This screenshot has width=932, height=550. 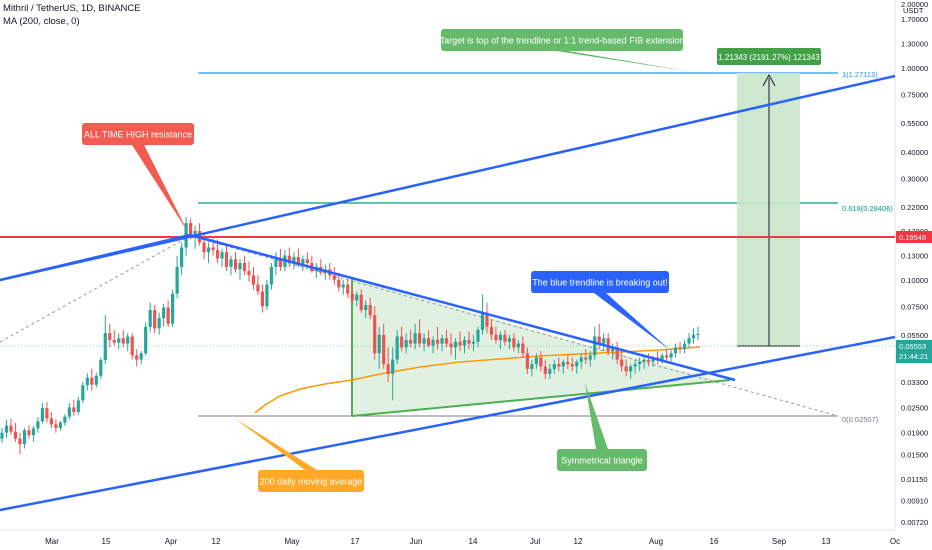 I want to click on target-box-label-bg, so click(x=769, y=56).